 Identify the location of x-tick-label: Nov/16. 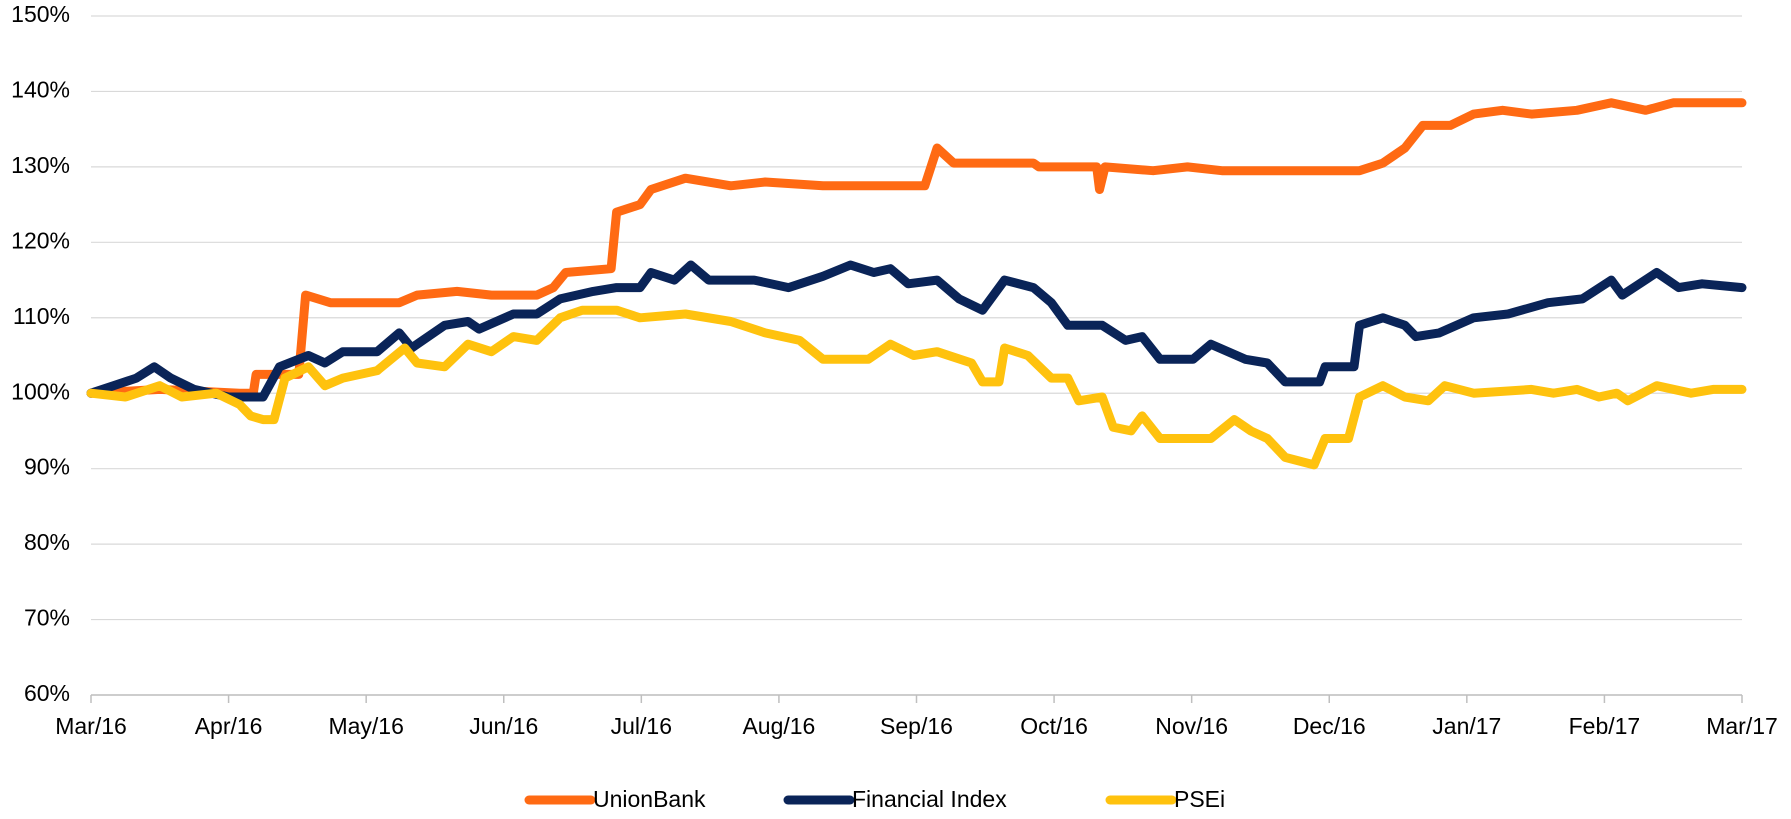
(1191, 726).